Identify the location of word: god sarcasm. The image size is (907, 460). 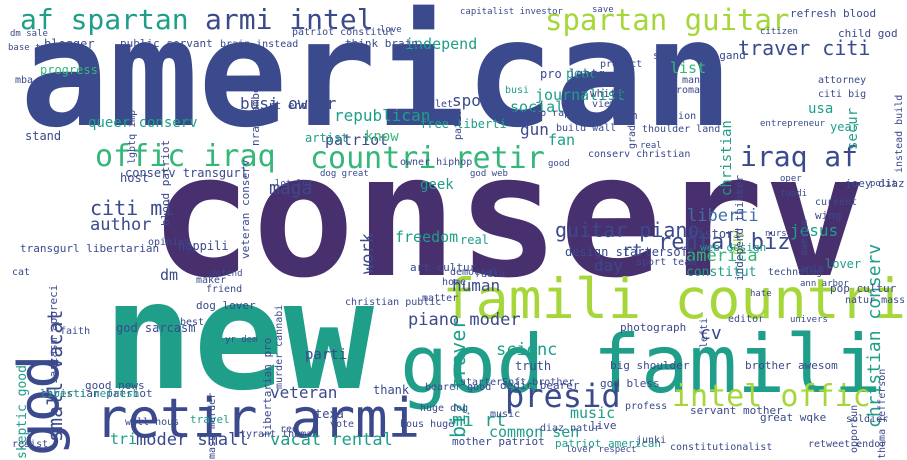
(156, 328).